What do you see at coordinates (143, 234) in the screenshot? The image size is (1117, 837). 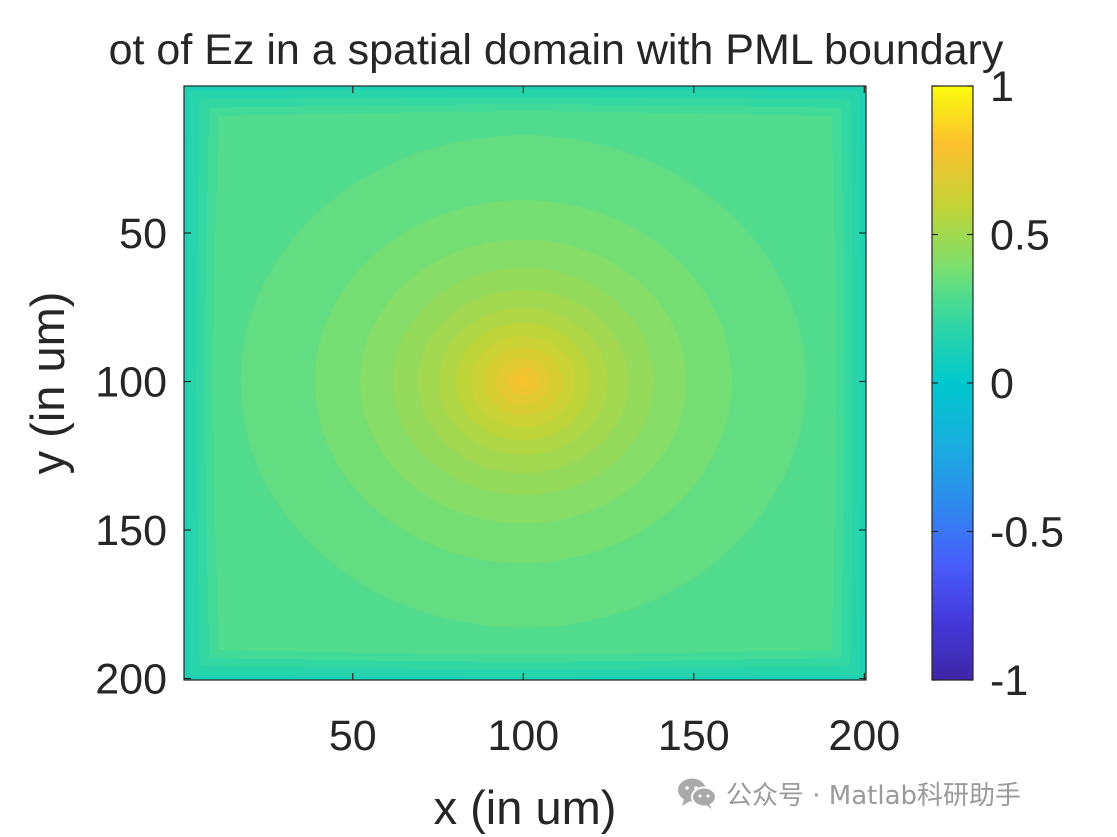 I see `y-tick-label: 50` at bounding box center [143, 234].